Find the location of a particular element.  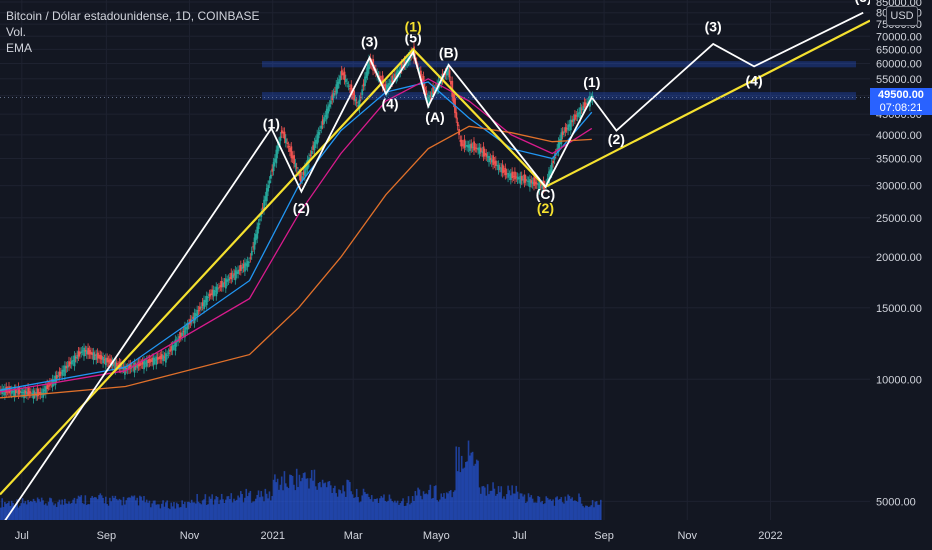

currency-badge: USD is located at coordinates (902, 16).